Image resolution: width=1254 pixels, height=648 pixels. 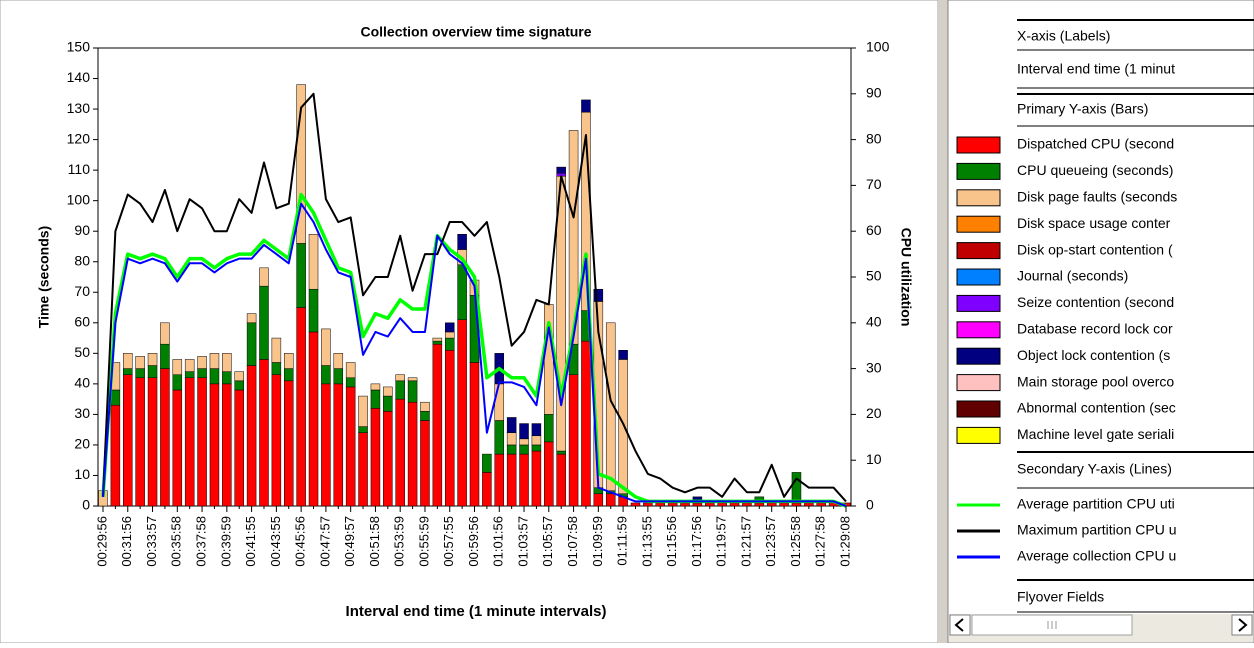 I want to click on x-tick-label: 01:29:08, so click(x=844, y=541).